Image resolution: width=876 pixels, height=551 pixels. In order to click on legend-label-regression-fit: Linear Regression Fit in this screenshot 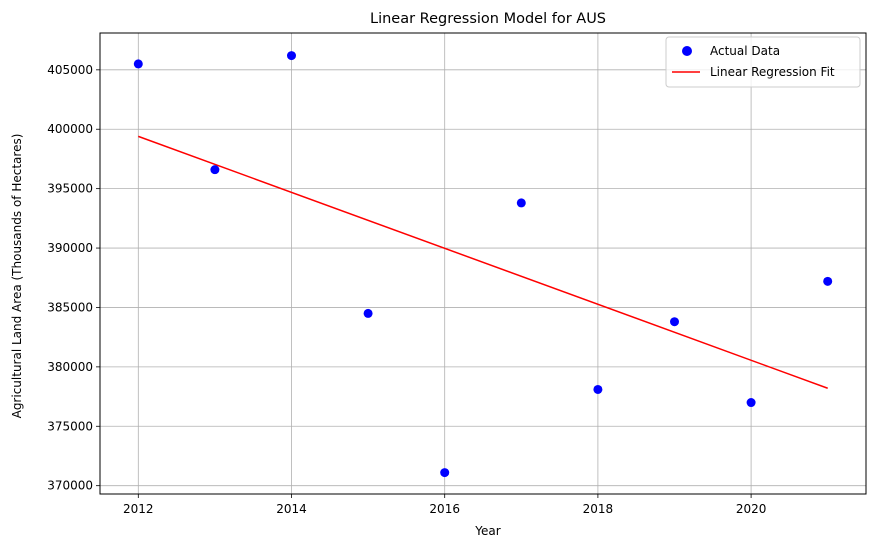, I will do `click(772, 72)`.